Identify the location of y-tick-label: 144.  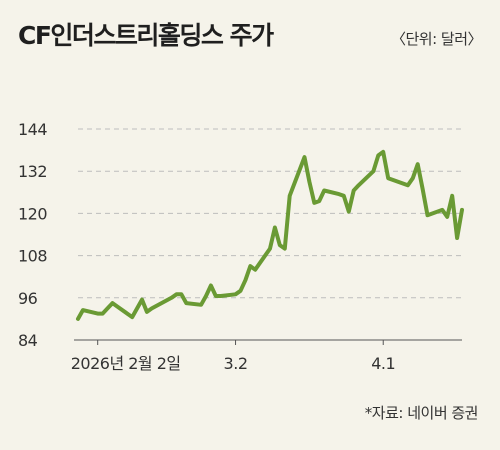
(32, 129).